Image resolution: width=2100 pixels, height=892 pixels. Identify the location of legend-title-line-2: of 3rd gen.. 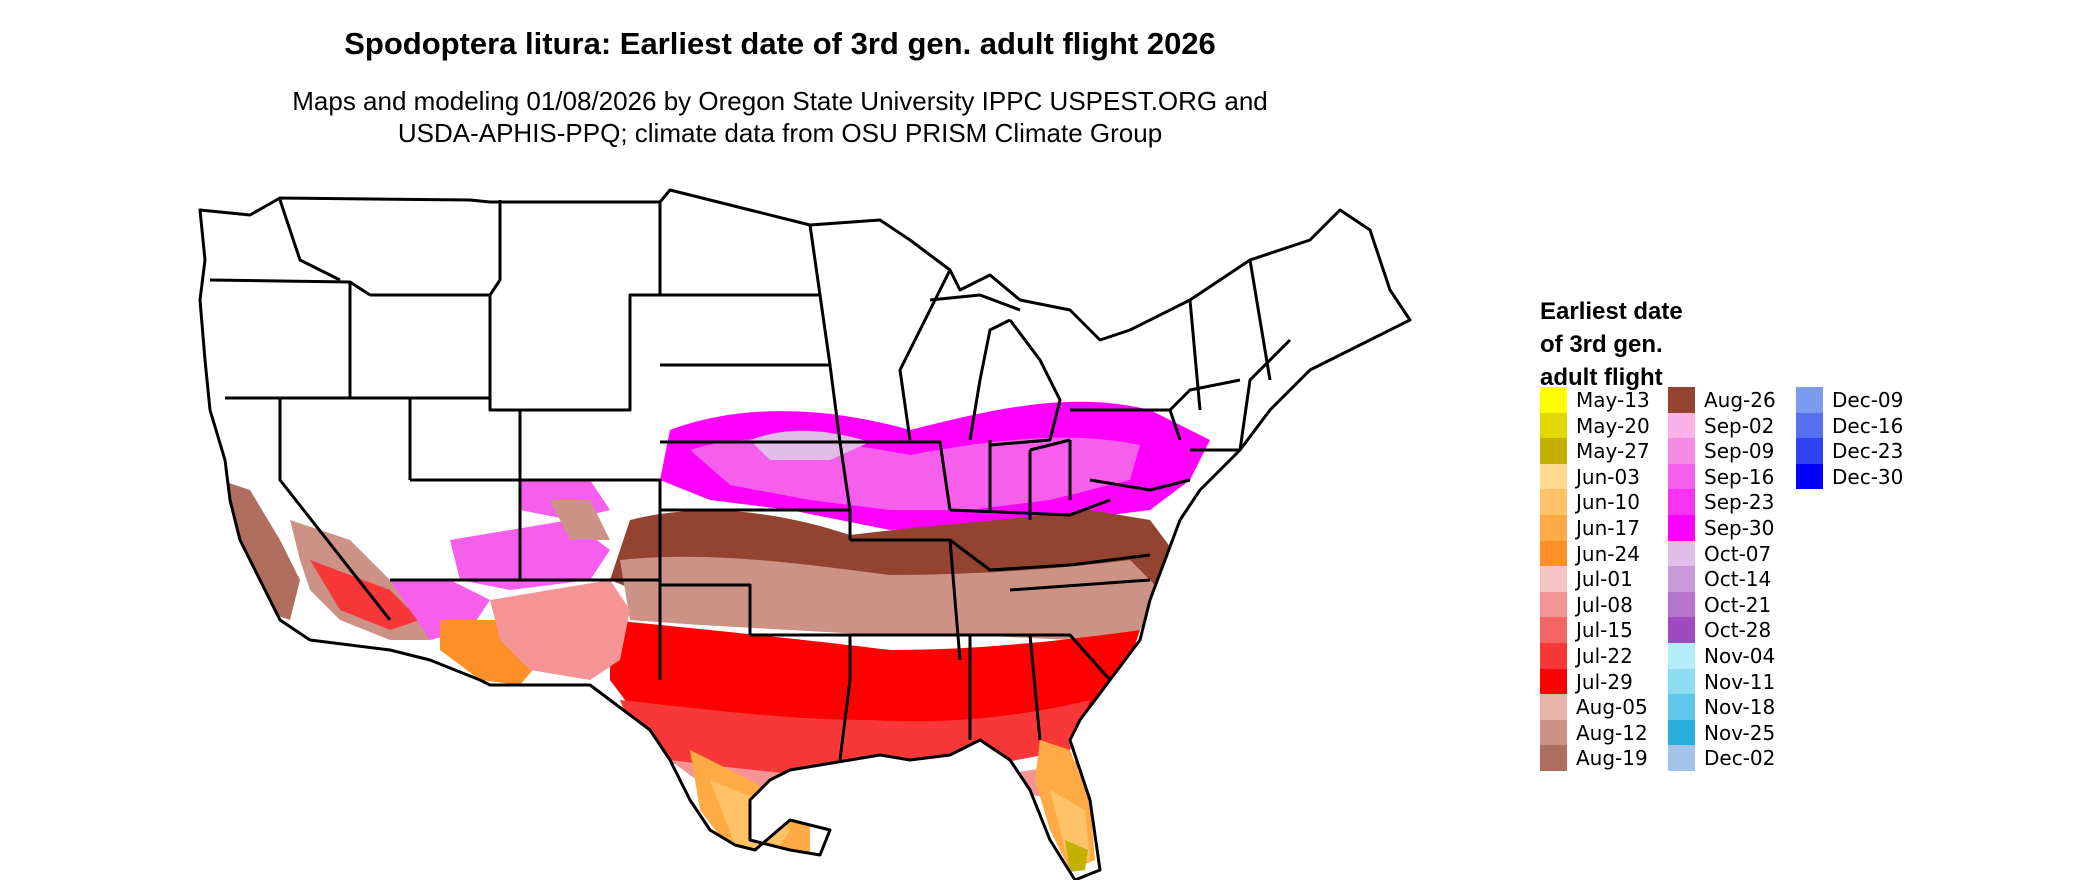
(1601, 344).